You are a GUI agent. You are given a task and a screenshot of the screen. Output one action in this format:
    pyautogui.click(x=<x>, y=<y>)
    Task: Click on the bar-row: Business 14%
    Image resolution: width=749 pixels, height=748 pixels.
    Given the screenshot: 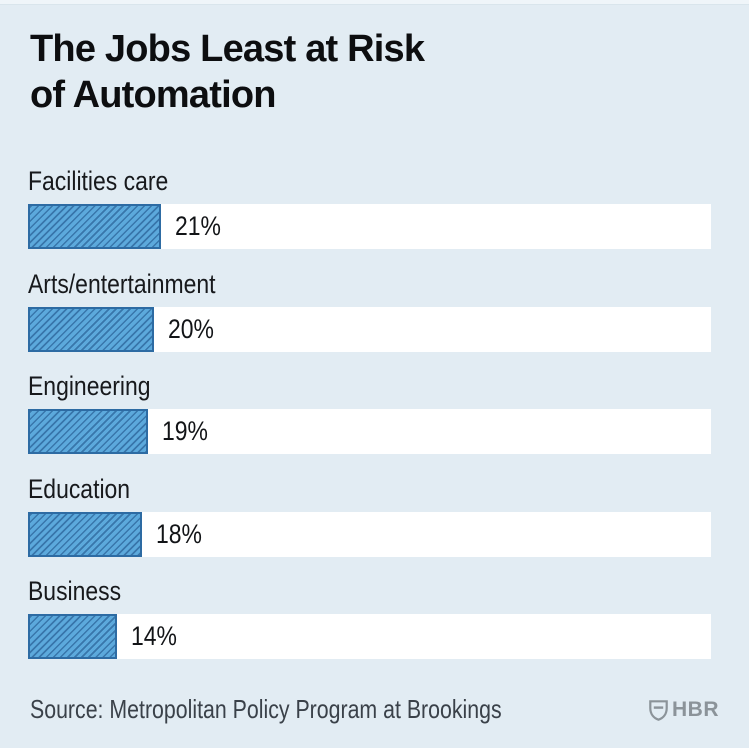 What is the action you would take?
    pyautogui.click(x=369, y=618)
    